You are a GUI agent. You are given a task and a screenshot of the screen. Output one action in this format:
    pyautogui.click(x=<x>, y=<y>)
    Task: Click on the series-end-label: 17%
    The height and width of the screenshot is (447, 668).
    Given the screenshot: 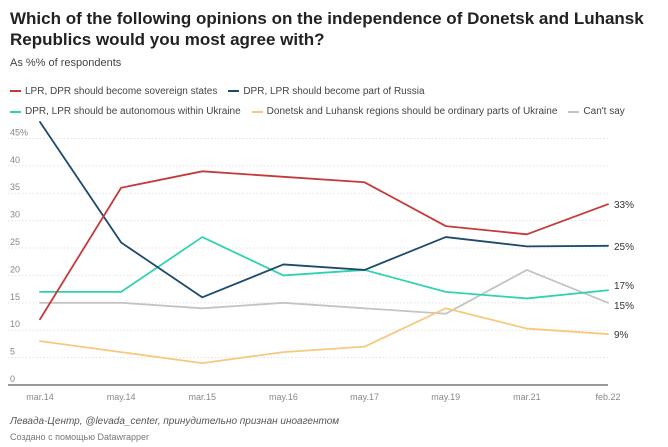 What is the action you would take?
    pyautogui.click(x=624, y=286)
    